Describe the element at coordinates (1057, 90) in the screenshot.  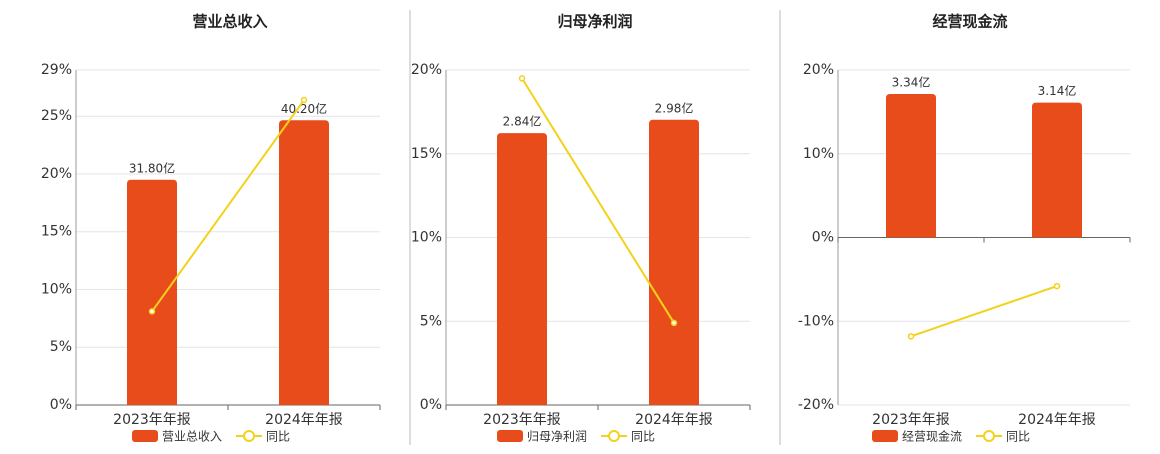
I see `data-label: 3.14亿` at that location.